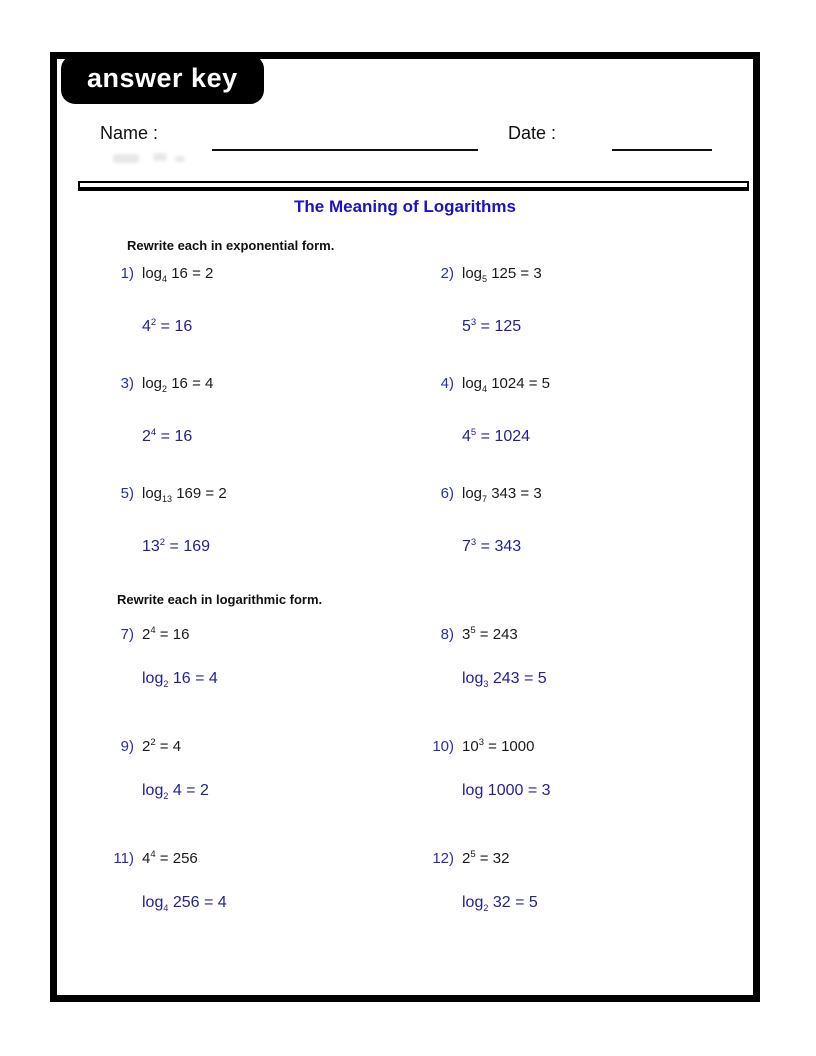  What do you see at coordinates (580, 538) in the screenshot?
I see `problem: 6) log7 343 = 3 73 = 343` at bounding box center [580, 538].